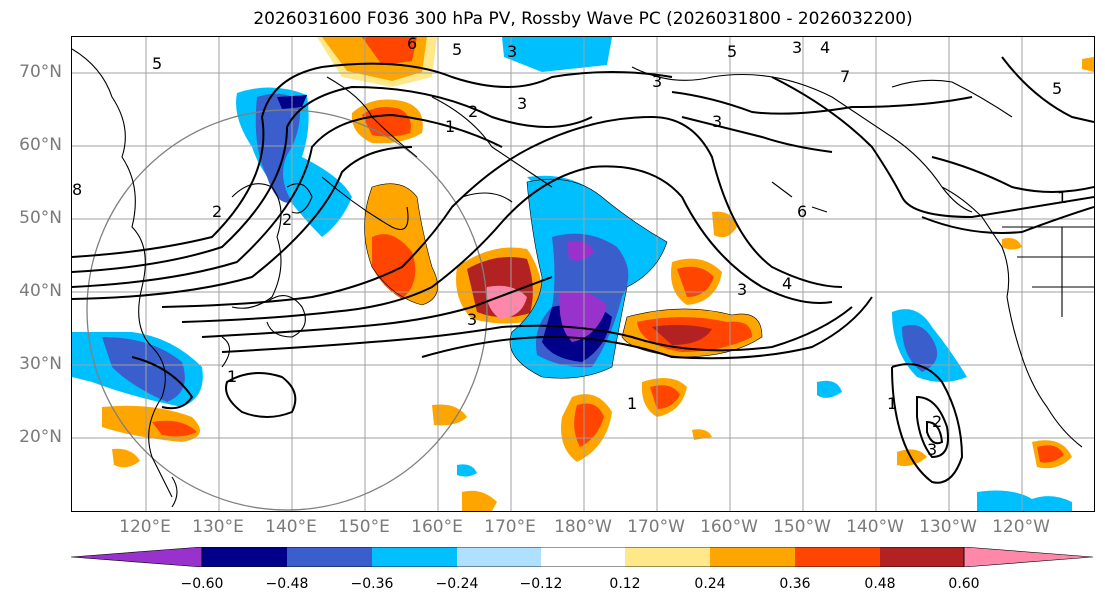  Describe the element at coordinates (795, 584) in the screenshot. I see `colorbar-tick: 0.36` at that location.